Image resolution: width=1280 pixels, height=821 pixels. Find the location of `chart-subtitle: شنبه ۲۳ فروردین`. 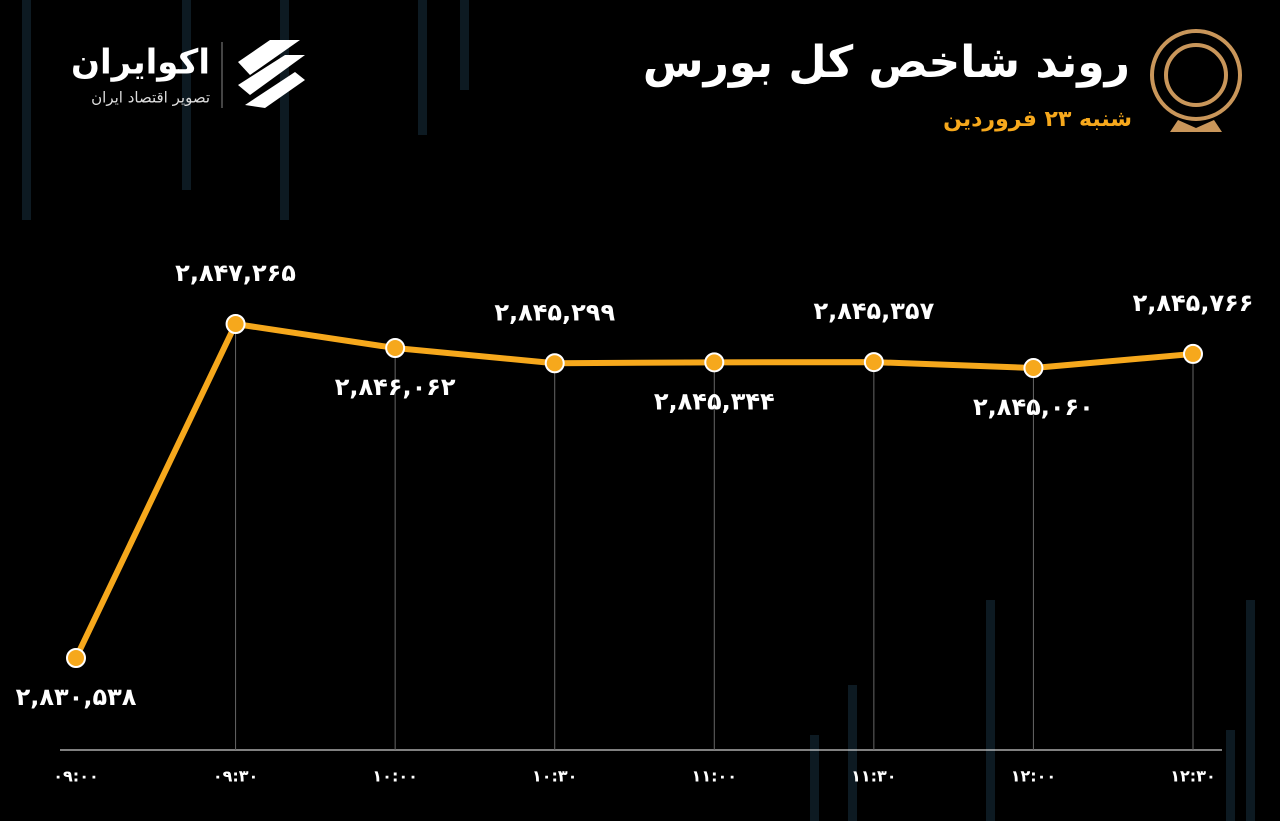

chart-subtitle: شنبه ۲۳ فروردین is located at coordinates (1037, 119).